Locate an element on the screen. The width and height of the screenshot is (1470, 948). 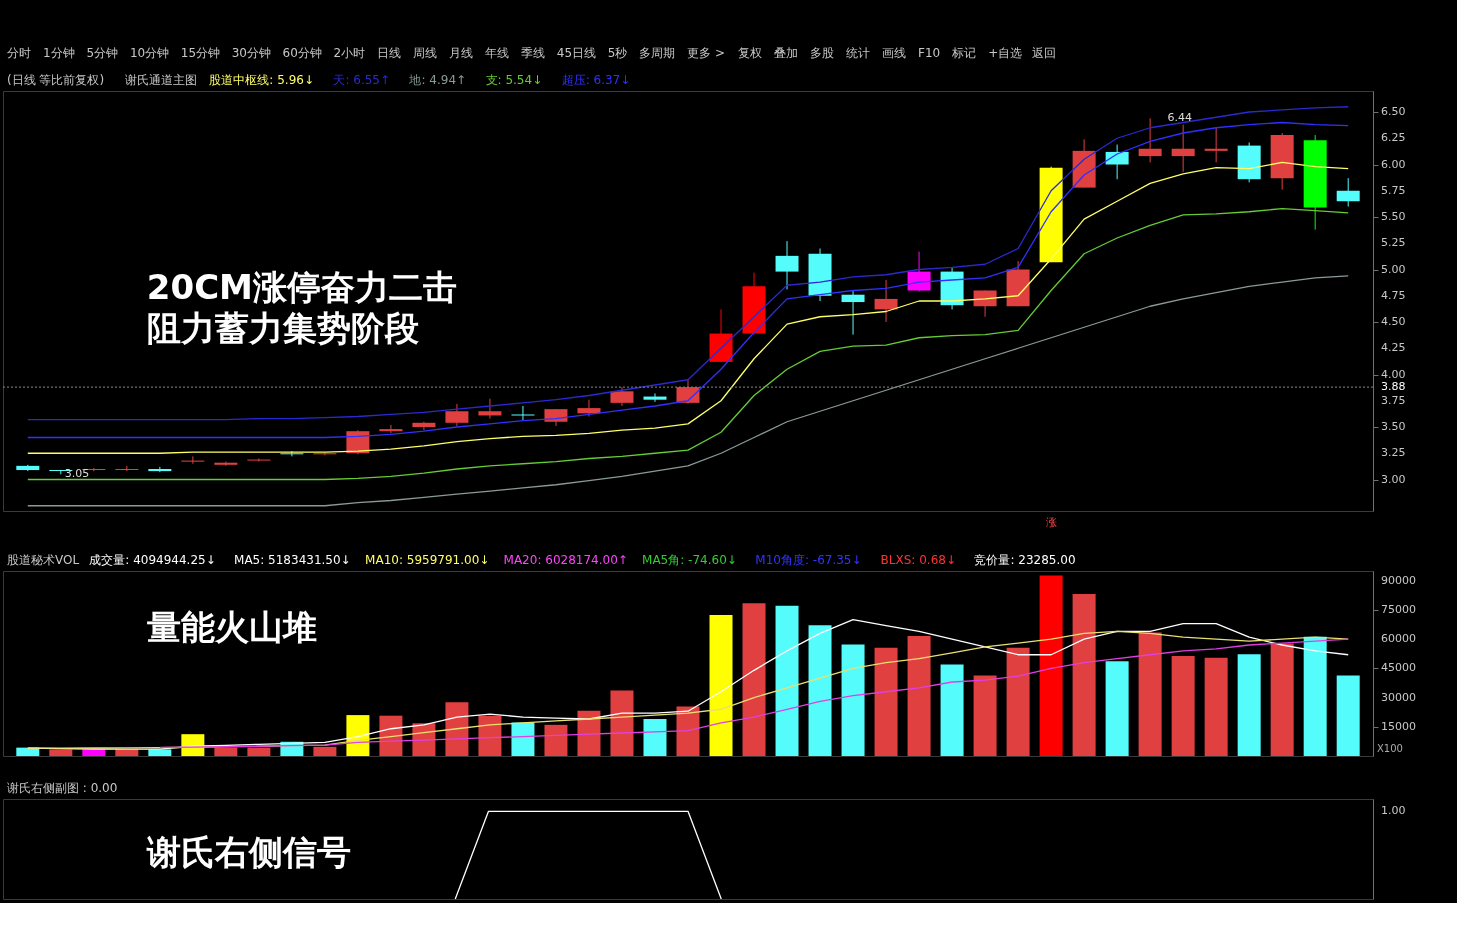
y-tick-label: 6.25 is located at coordinates (1393, 138).